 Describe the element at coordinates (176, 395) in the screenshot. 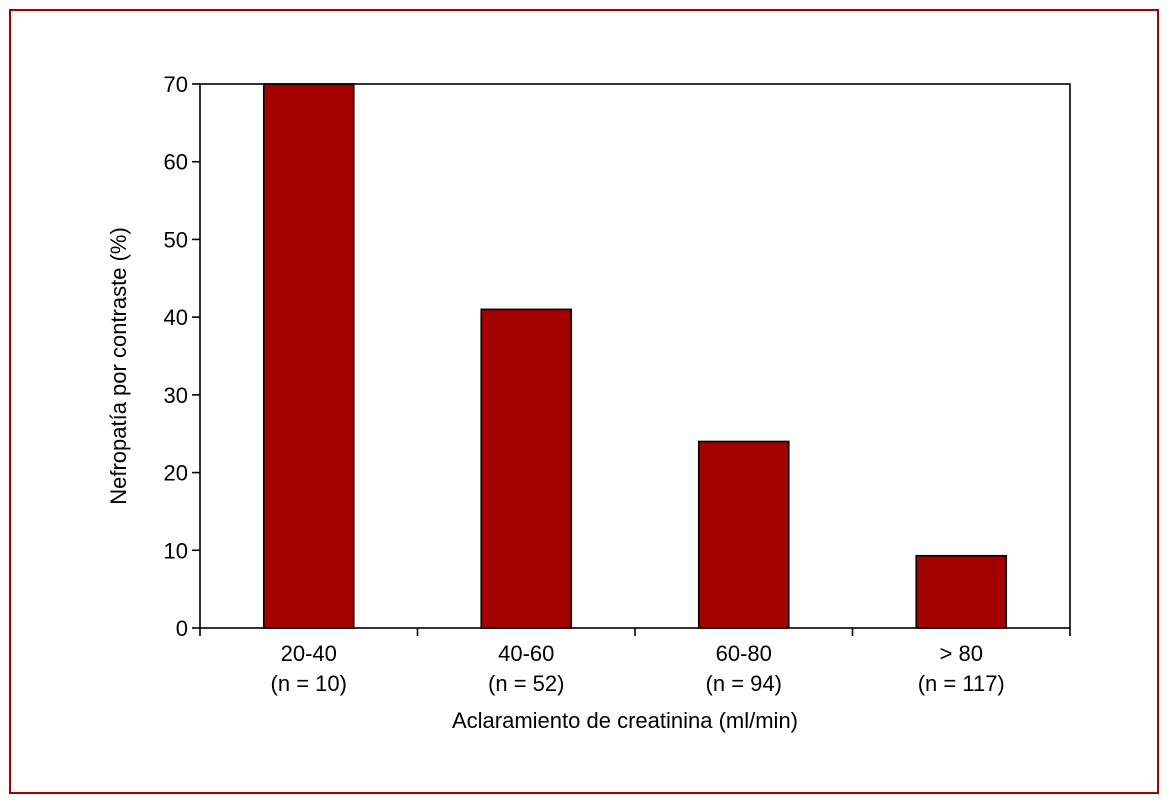

I see `y-tick-label: 30` at that location.